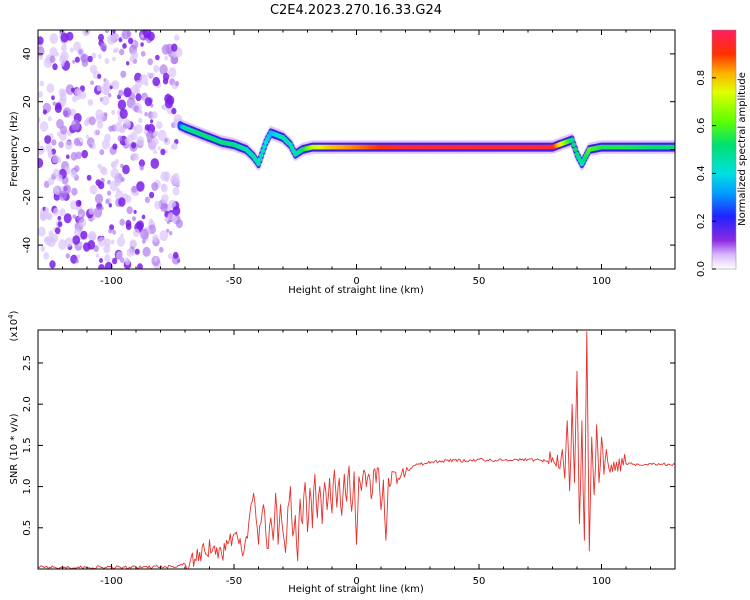 The image size is (750, 600). What do you see at coordinates (701, 173) in the screenshot?
I see `colorbar-tick-label: 0.4` at bounding box center [701, 173].